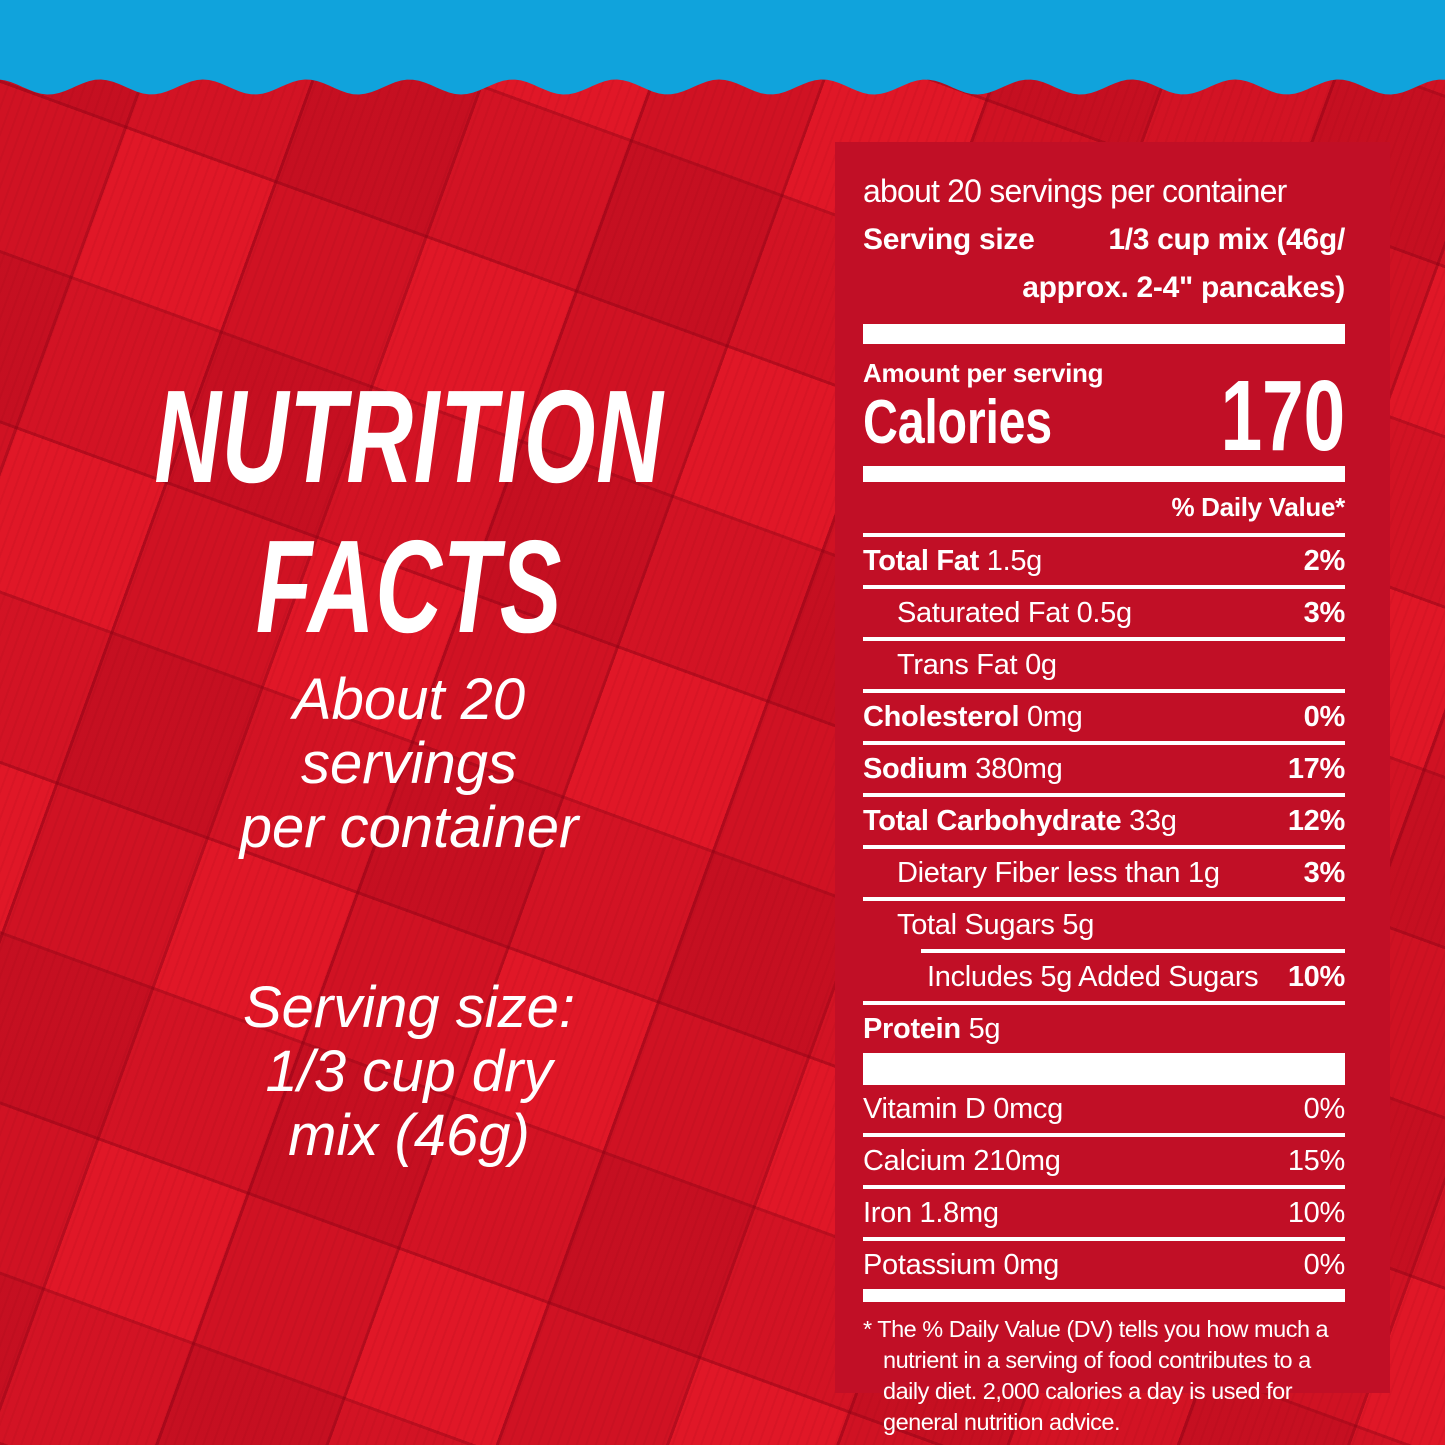 The image size is (1445, 1445). What do you see at coordinates (914, 1161) in the screenshot?
I see `nutrient-name: Calcium` at bounding box center [914, 1161].